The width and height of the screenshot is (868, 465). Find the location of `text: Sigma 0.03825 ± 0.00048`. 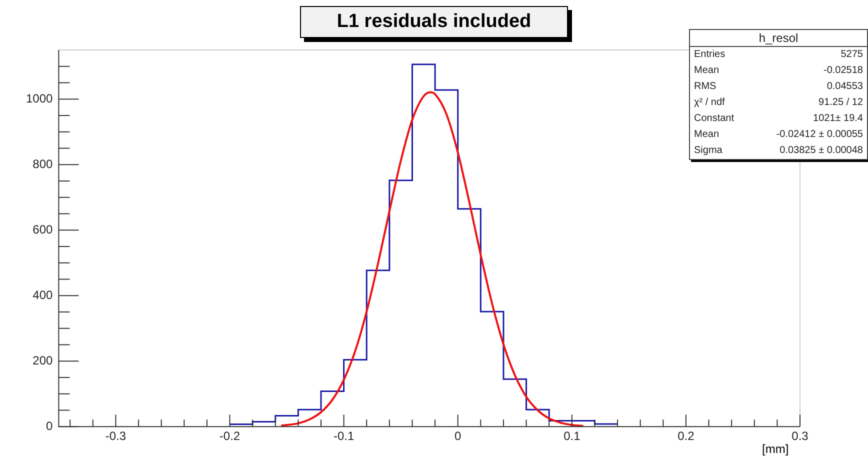

text: Sigma 0.03825 ± 0.00048 is located at coordinates (778, 150).